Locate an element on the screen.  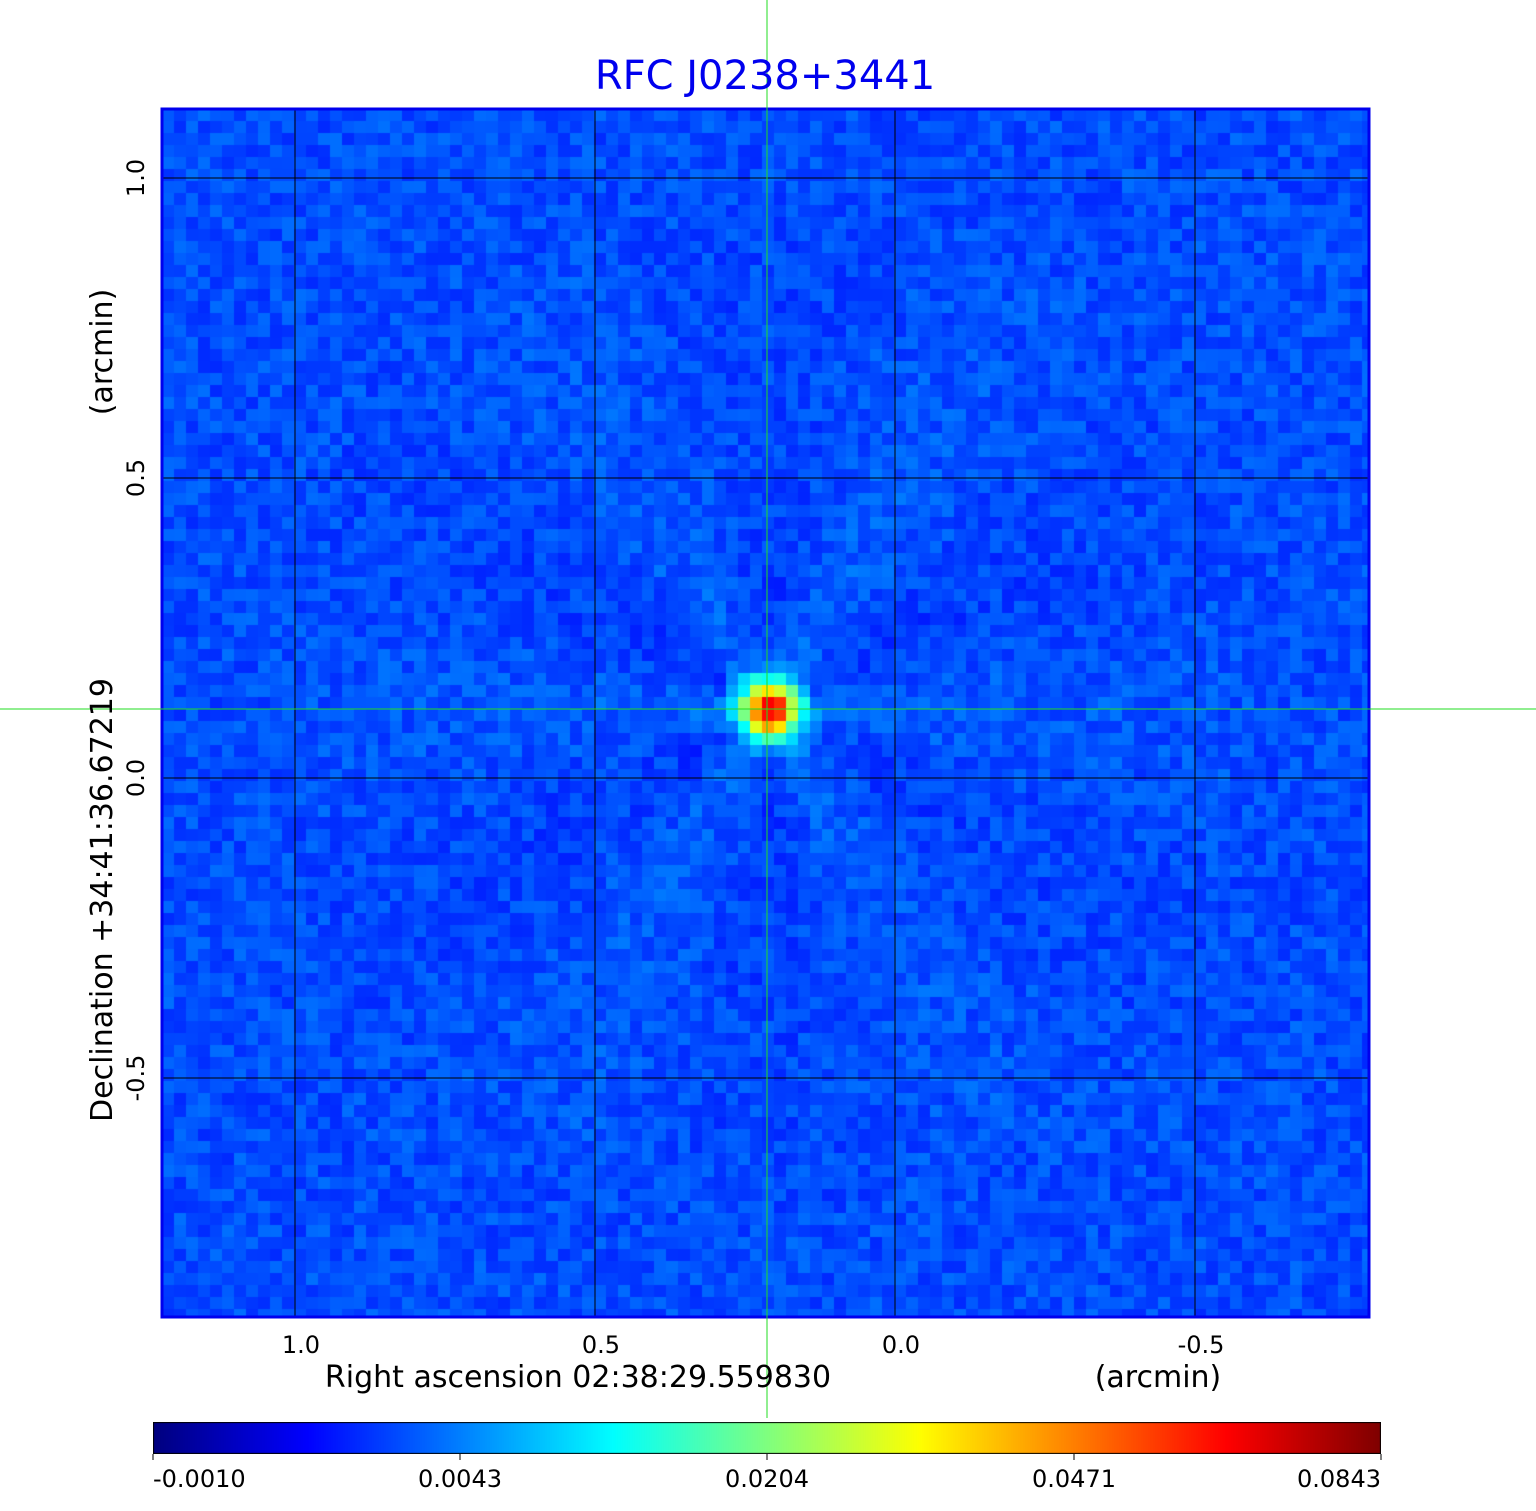
y-axis-label: Declination +34:41:36.67219 is located at coordinates (102, 900).